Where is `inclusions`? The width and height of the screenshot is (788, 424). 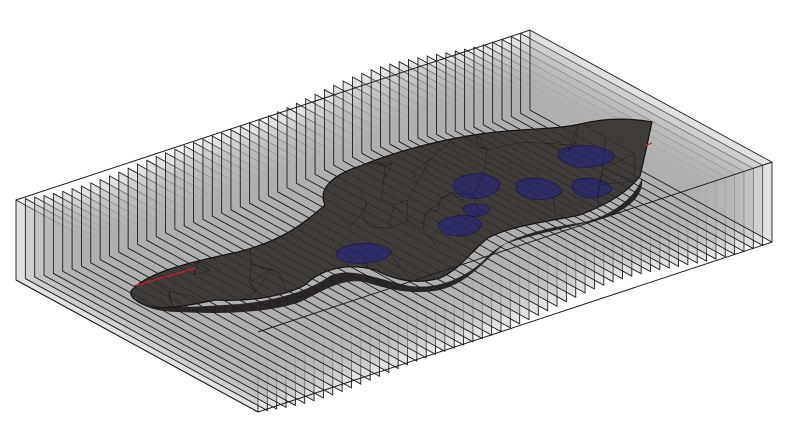 inclusions is located at coordinates (475, 204).